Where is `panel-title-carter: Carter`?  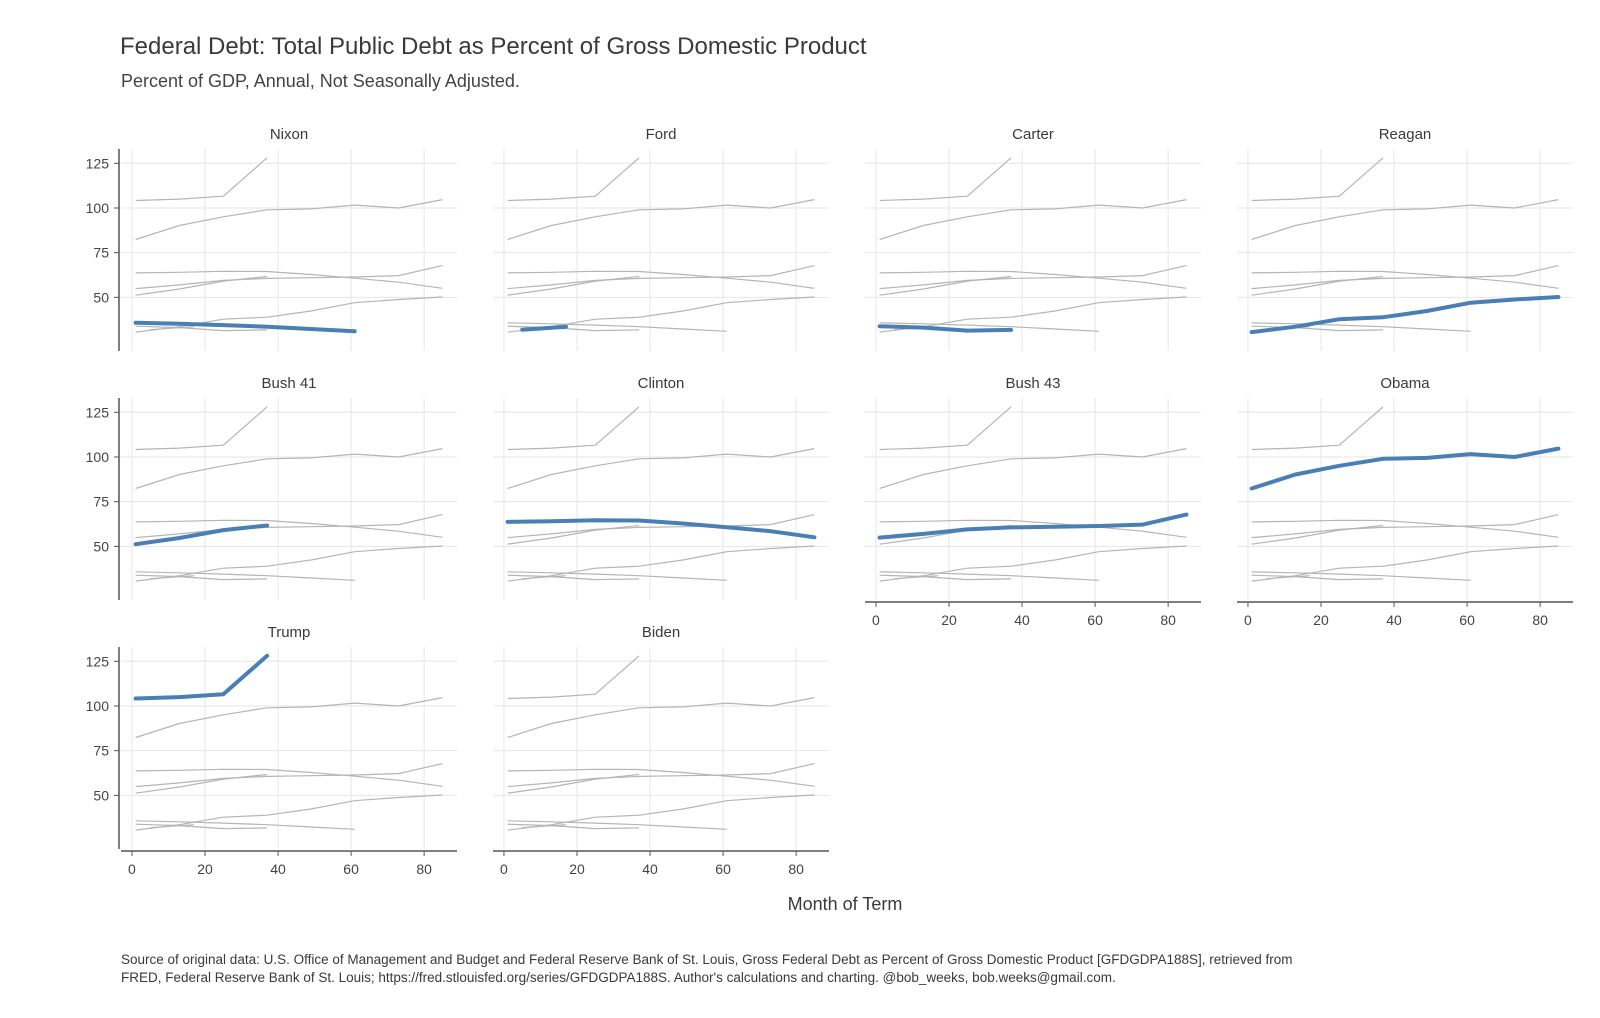 panel-title-carter: Carter is located at coordinates (1033, 134).